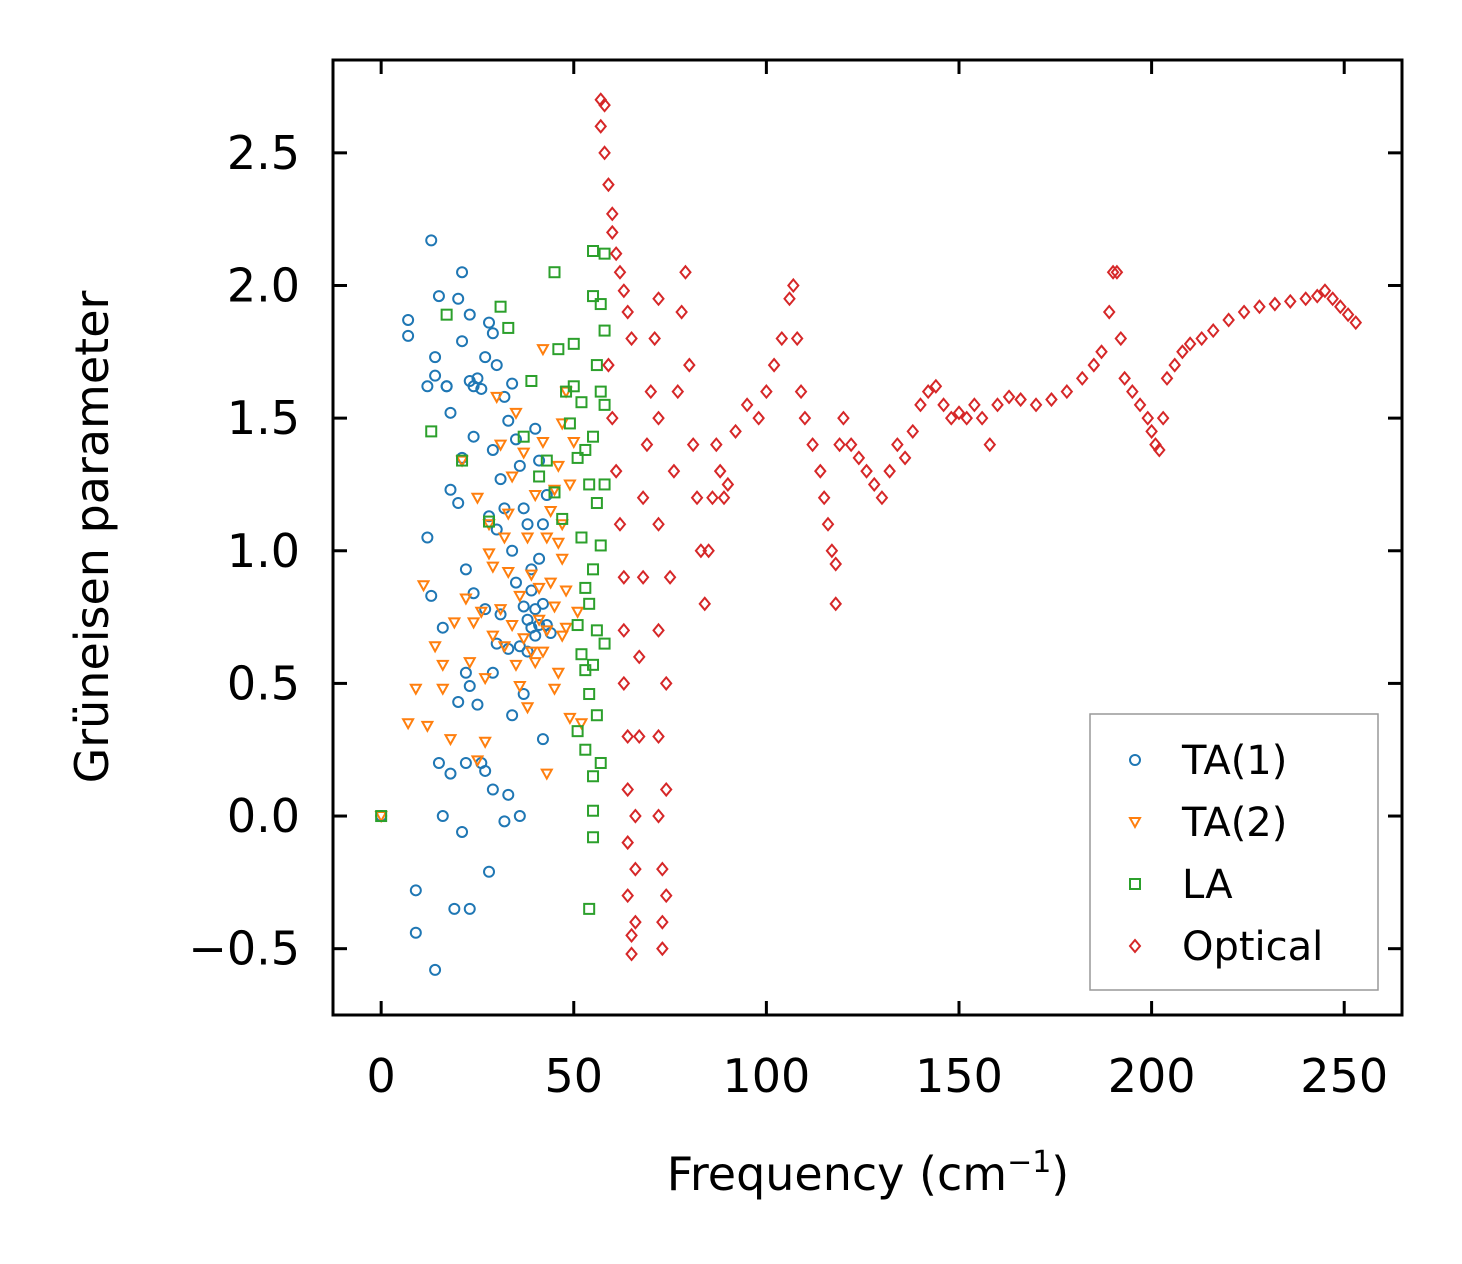 This screenshot has height=1264, width=1462. What do you see at coordinates (573, 1076) in the screenshot?
I see `x-tick-label: 50` at bounding box center [573, 1076].